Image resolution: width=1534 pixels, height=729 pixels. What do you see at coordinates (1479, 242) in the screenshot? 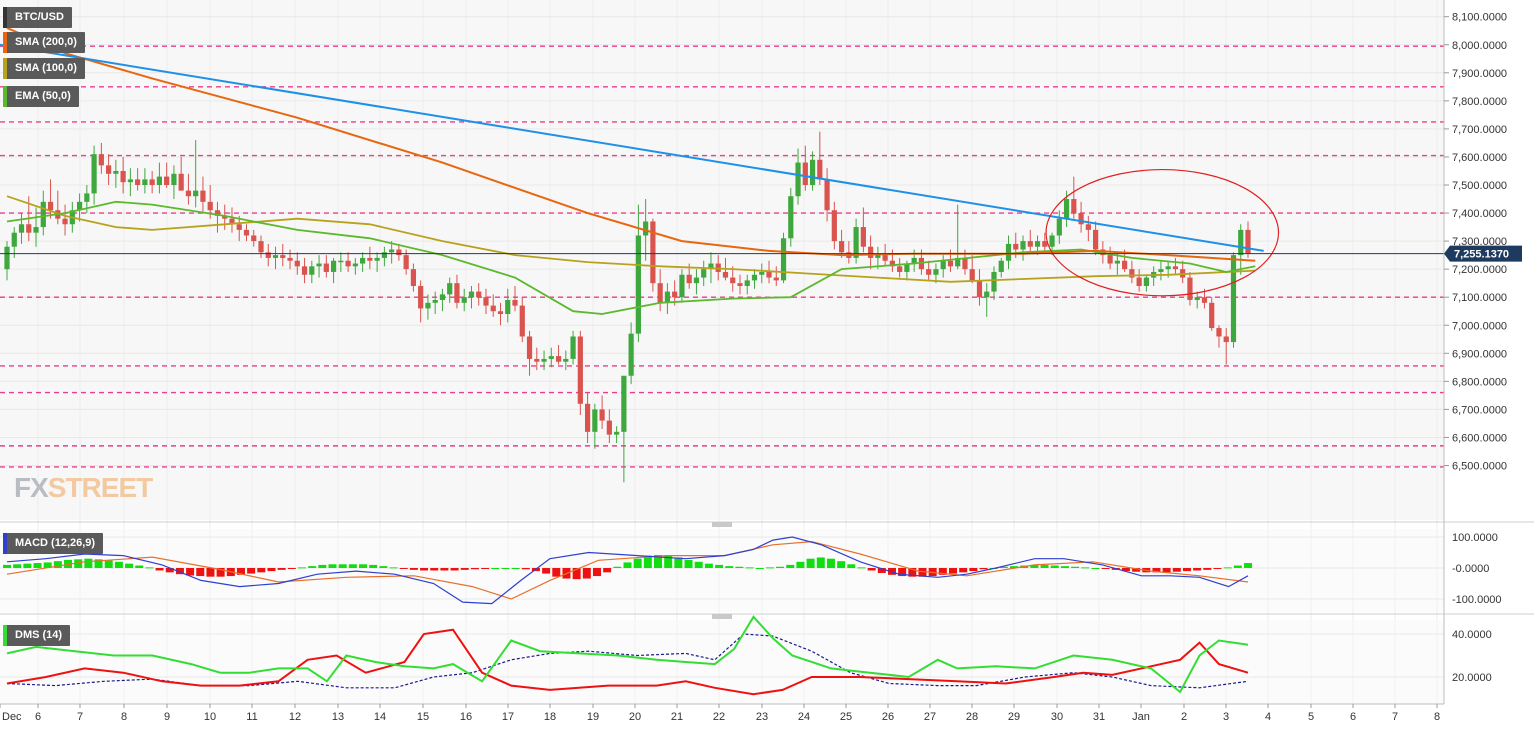
I see `price-axis-label: 7,300.0000` at bounding box center [1479, 242].